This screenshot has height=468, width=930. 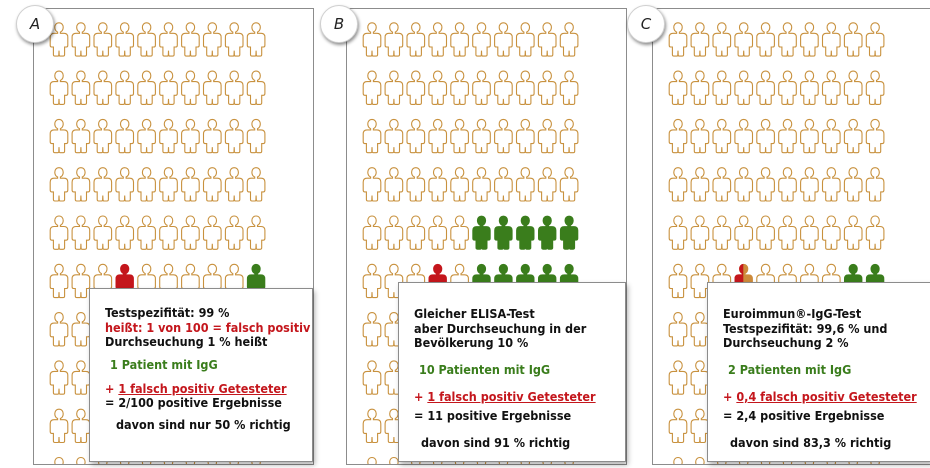 I want to click on info-line: davon sind 83,3 % richtig, so click(x=811, y=442).